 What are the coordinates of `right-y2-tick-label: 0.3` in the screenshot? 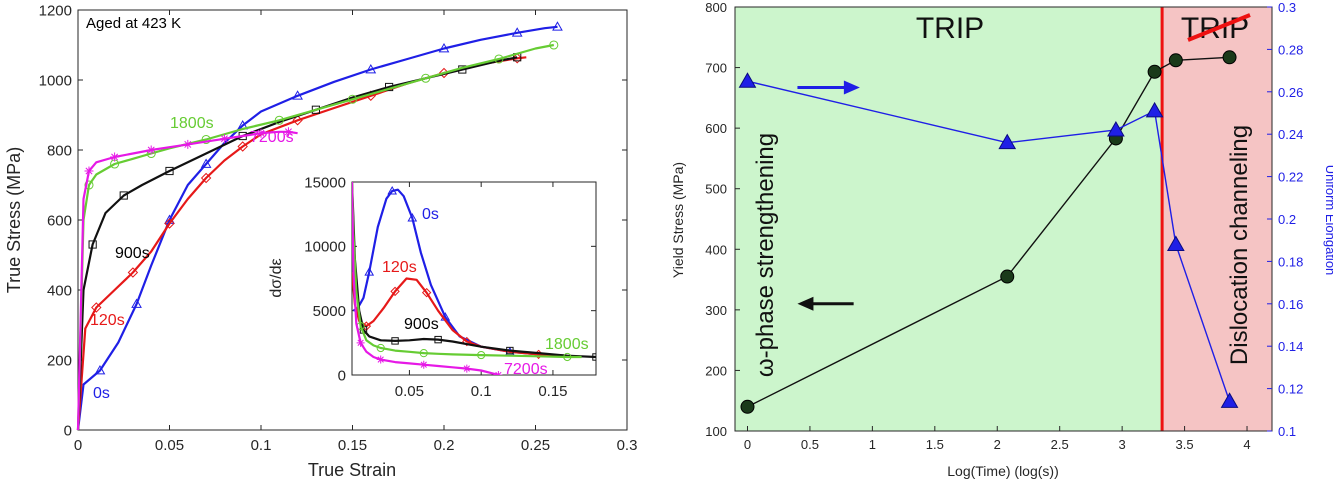 It's located at (1287, 7).